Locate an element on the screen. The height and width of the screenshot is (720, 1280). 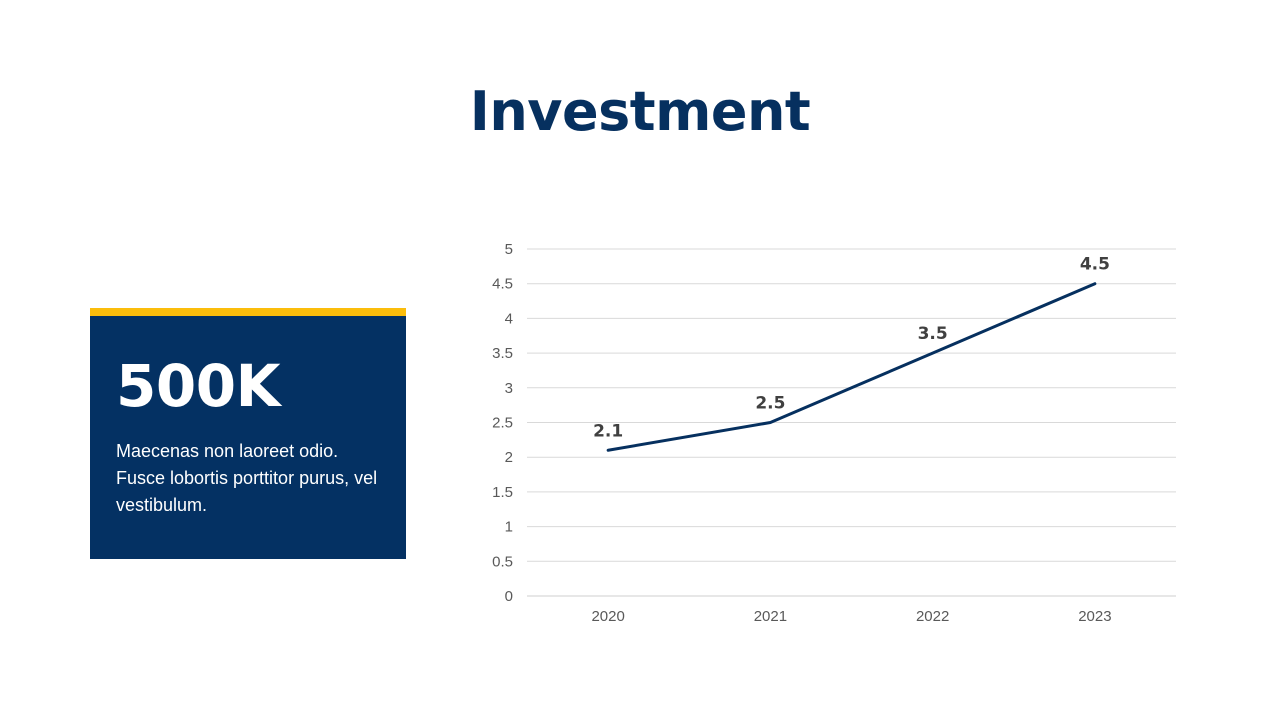
y-tick-label: 3.5 is located at coordinates (502, 353).